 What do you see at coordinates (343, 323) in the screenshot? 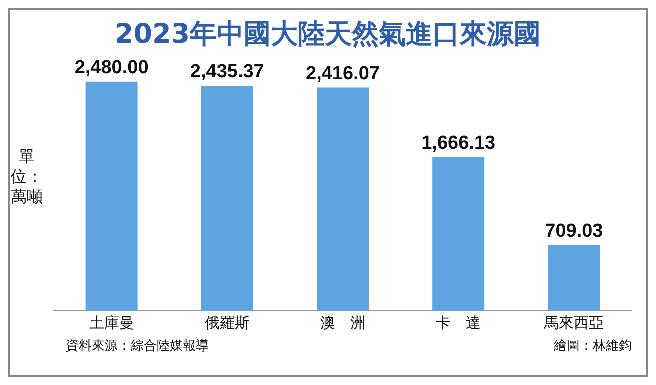
I see `x-tick-label: 澳 洲` at bounding box center [343, 323].